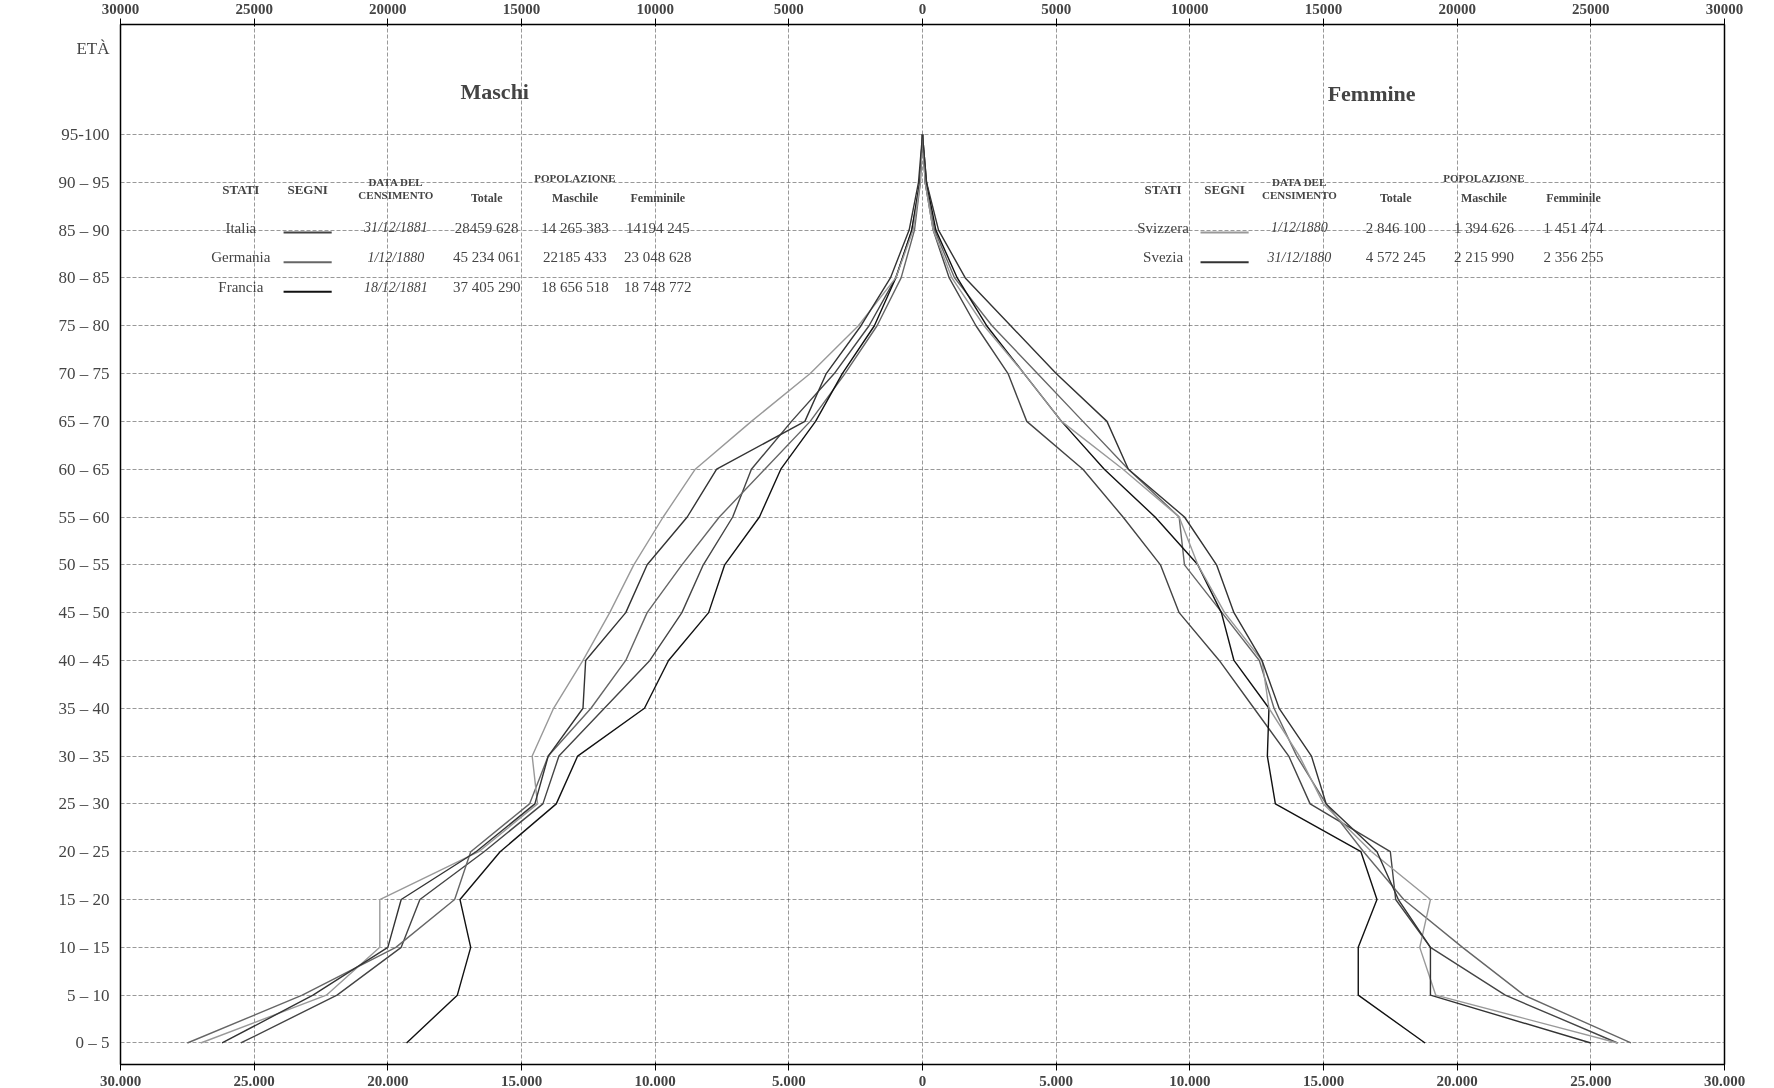  I want to click on y-tick-label: 75 – 80, so click(84, 326).